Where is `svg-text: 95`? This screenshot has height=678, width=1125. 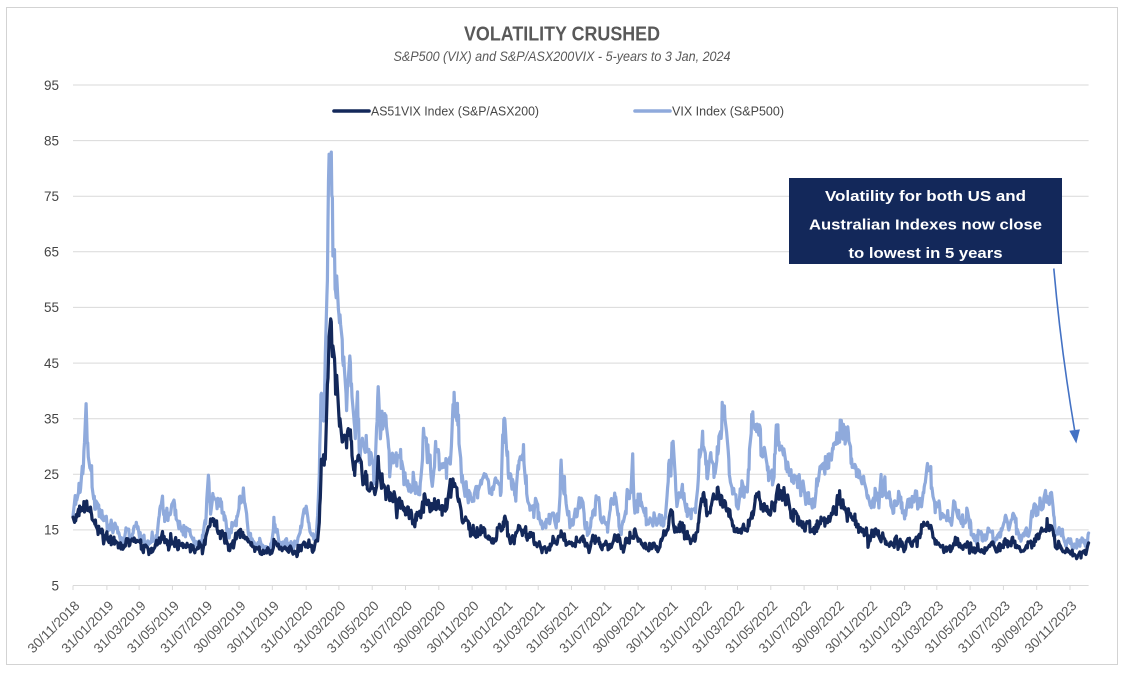 svg-text: 95 is located at coordinates (51, 85).